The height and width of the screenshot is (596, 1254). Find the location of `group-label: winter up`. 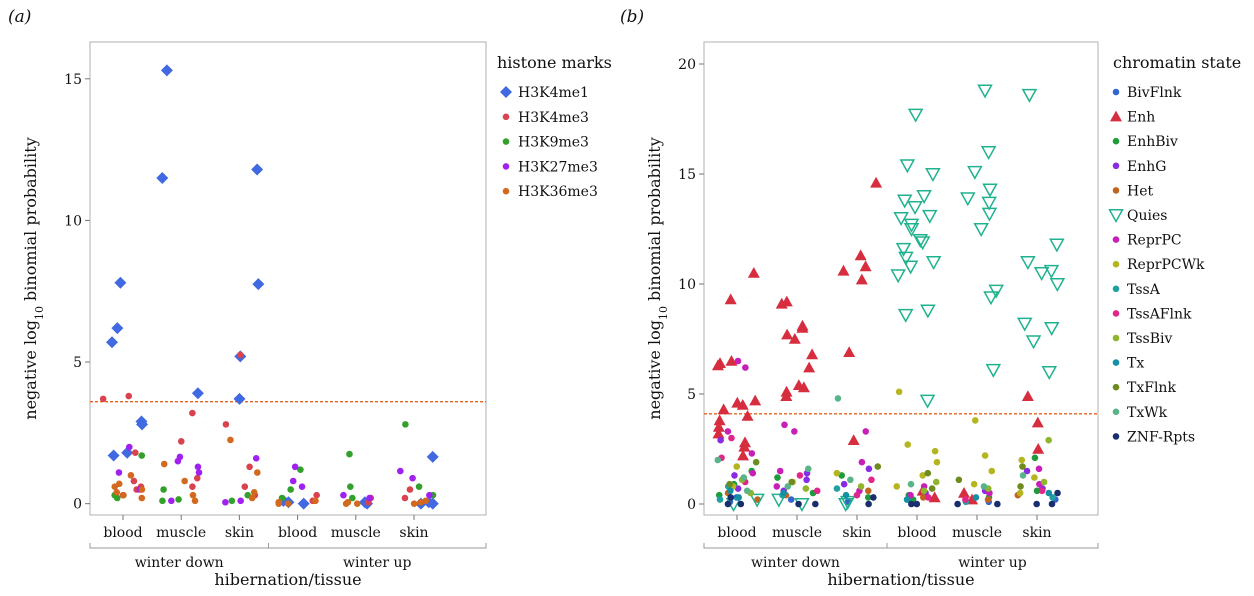

group-label: winter up is located at coordinates (377, 563).